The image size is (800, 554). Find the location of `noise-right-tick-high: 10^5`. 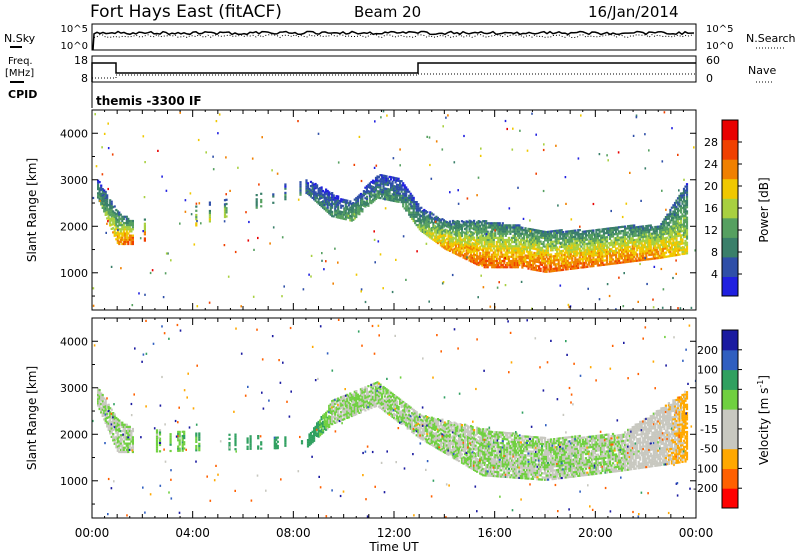

noise-right-tick-high: 10^5 is located at coordinates (719, 29).